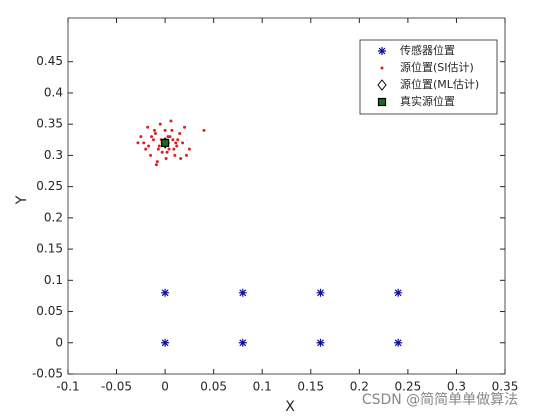  Describe the element at coordinates (439, 84) in the screenshot. I see `legend-label: 源位置(ML估计)` at that location.